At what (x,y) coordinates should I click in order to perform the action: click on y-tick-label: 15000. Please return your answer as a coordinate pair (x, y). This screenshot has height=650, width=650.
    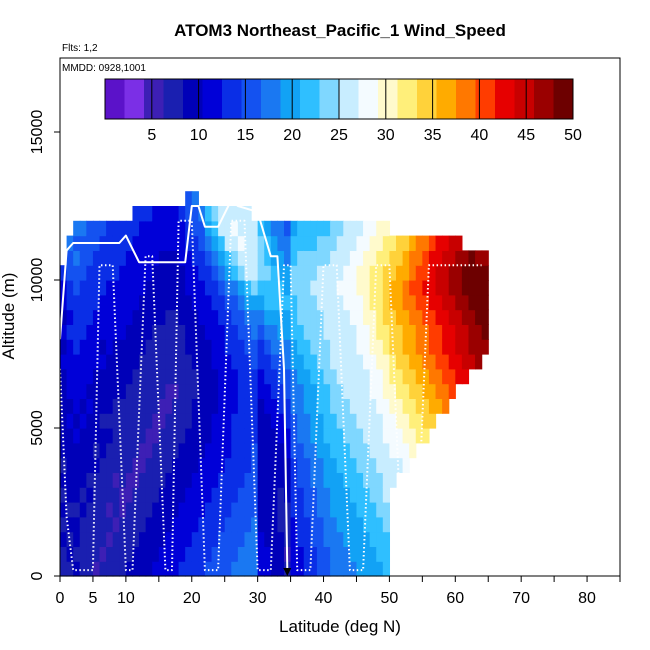
    Looking at the image, I should click on (37, 132).